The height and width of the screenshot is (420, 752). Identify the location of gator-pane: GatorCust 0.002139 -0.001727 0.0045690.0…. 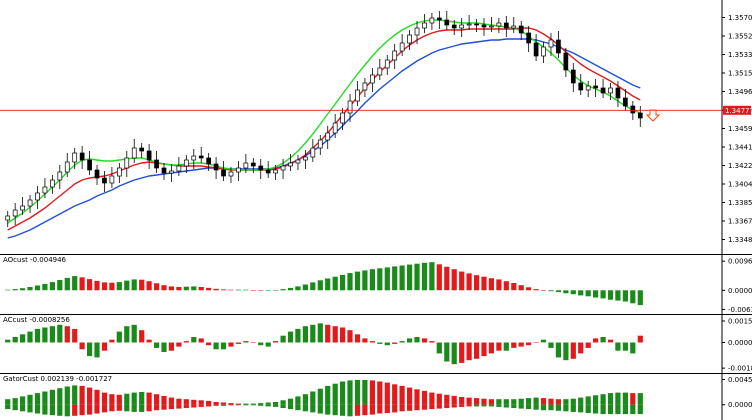
(377, 397).